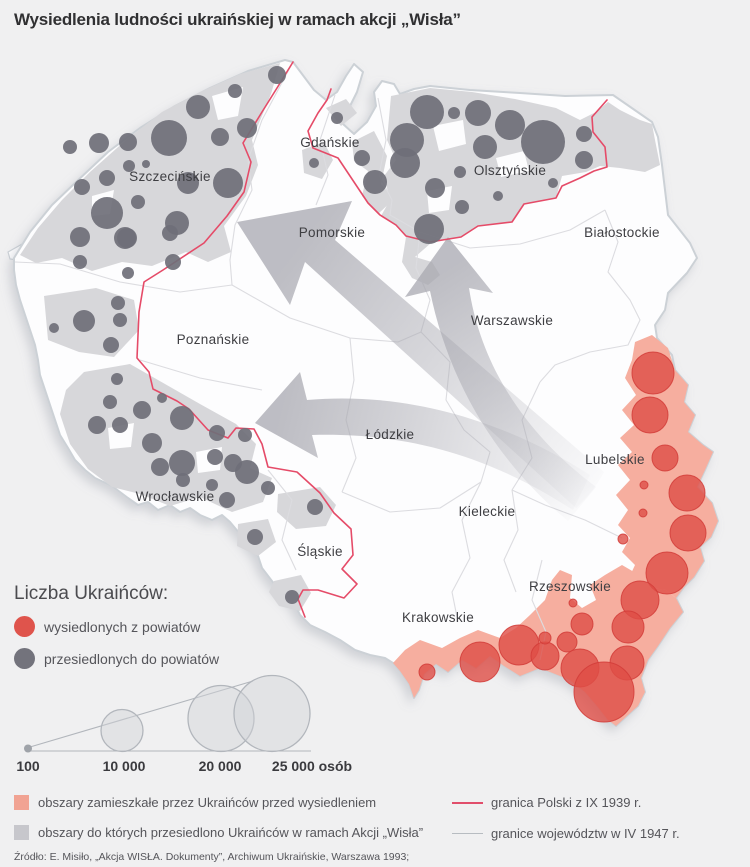 This screenshot has height=867, width=750. Describe the element at coordinates (220, 766) in the screenshot. I see `scale-label-20000: 20 000` at that location.